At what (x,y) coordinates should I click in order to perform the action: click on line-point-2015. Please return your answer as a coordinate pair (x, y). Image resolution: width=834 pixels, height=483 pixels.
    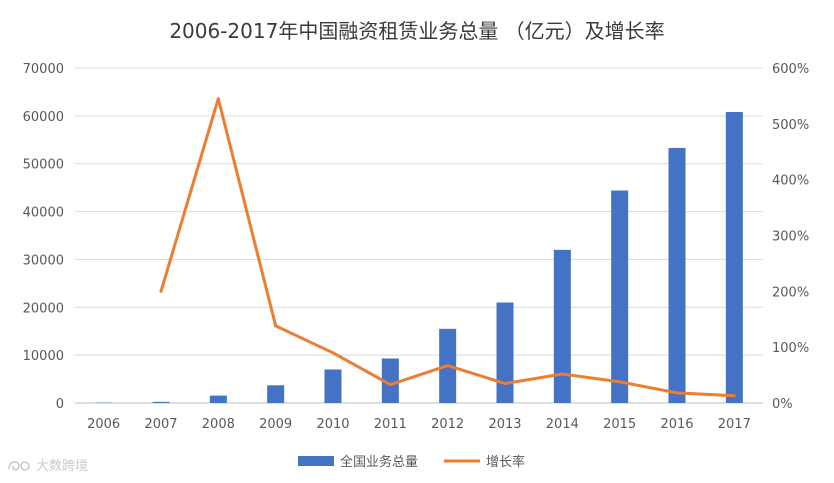
    Looking at the image, I should click on (620, 382).